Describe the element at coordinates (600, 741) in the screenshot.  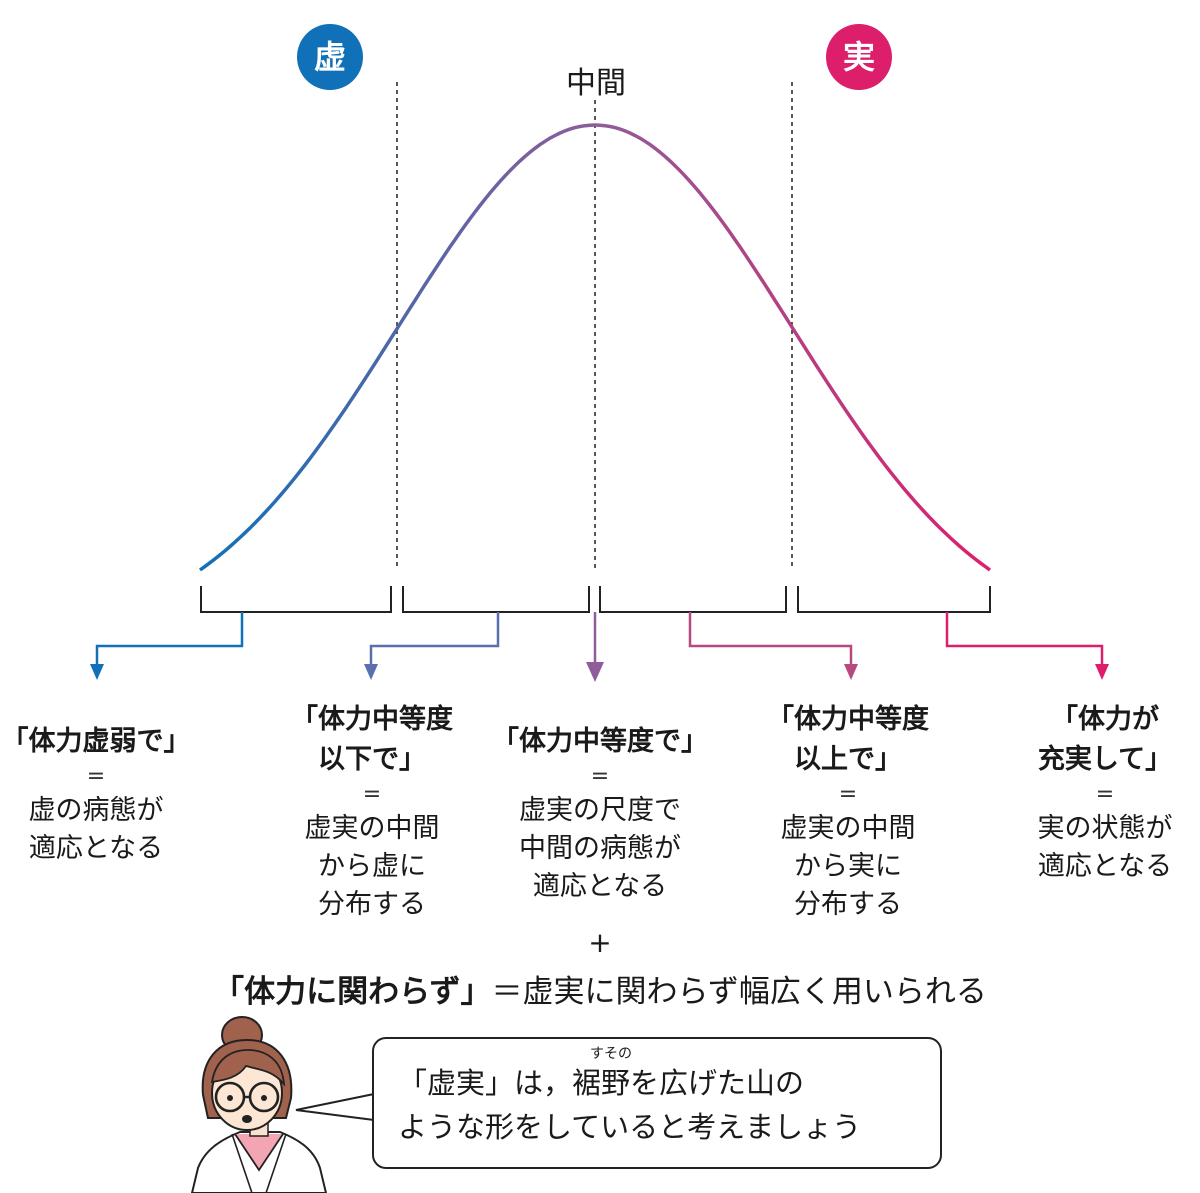
I see `column-mid-title: 「体力中等度で」` at that location.